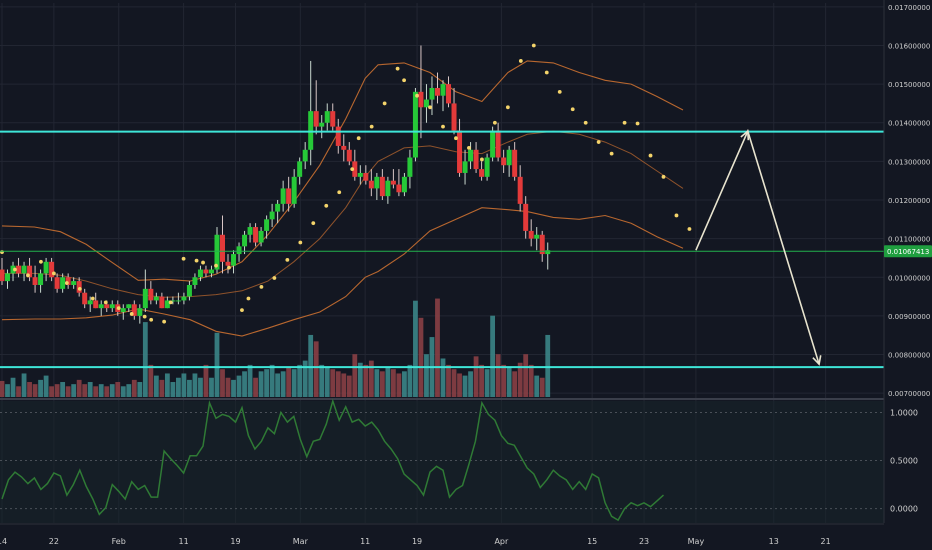 The height and width of the screenshot is (550, 932). Describe the element at coordinates (909, 394) in the screenshot. I see `price-tick-label: 0.00700000` at that location.